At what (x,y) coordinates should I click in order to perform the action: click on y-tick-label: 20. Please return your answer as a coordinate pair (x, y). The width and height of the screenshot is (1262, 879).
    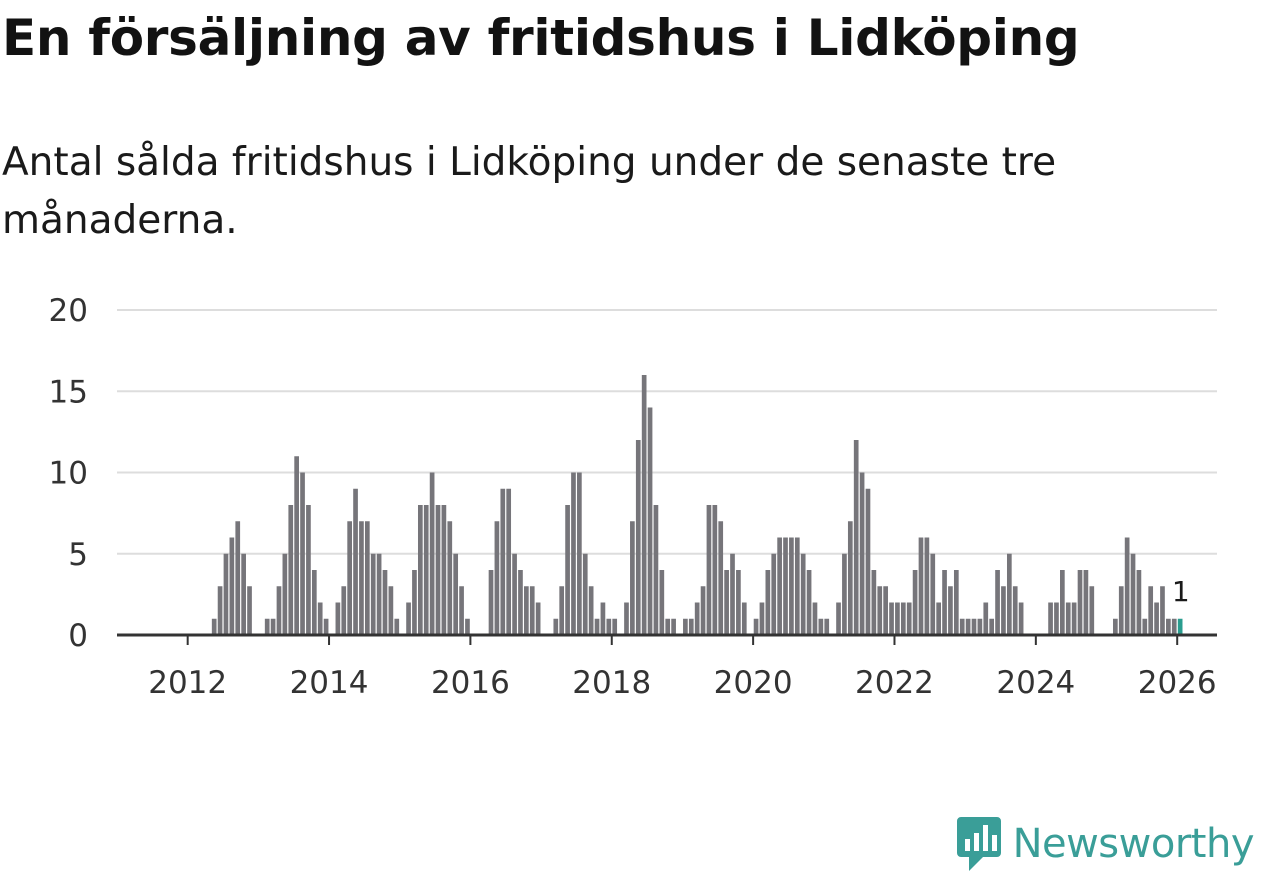
    Looking at the image, I should click on (68, 311).